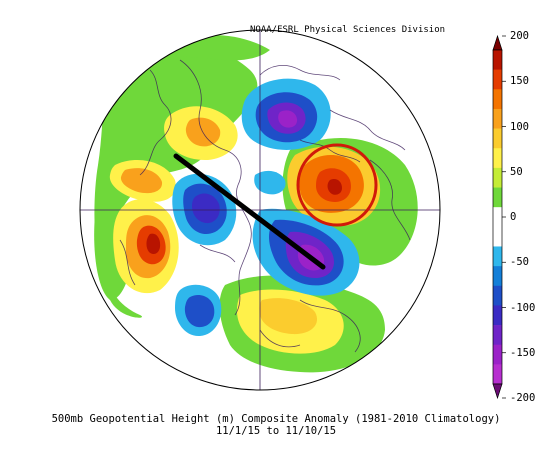  I want to click on ridge-central-orange, so click(141, 181).